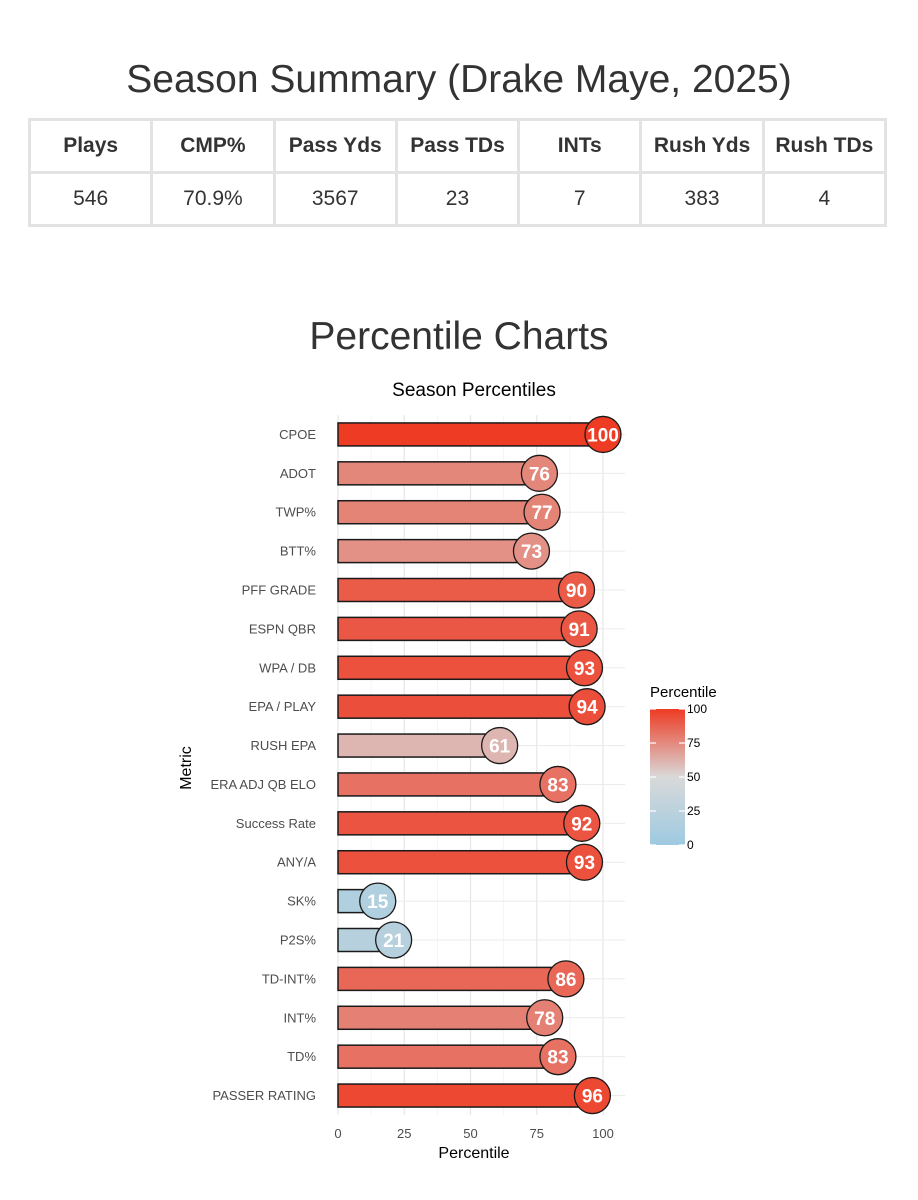  Describe the element at coordinates (603, 1133) in the screenshot. I see `x-tick-label: 100` at that location.